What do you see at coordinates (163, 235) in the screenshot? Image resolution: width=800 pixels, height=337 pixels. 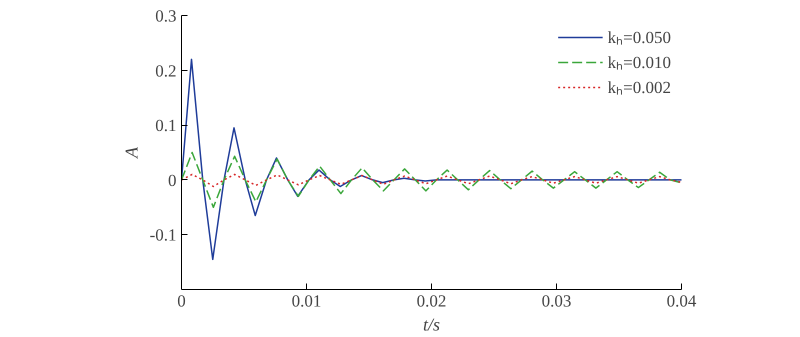 I see `y-tick-label: -0.1` at bounding box center [163, 235].